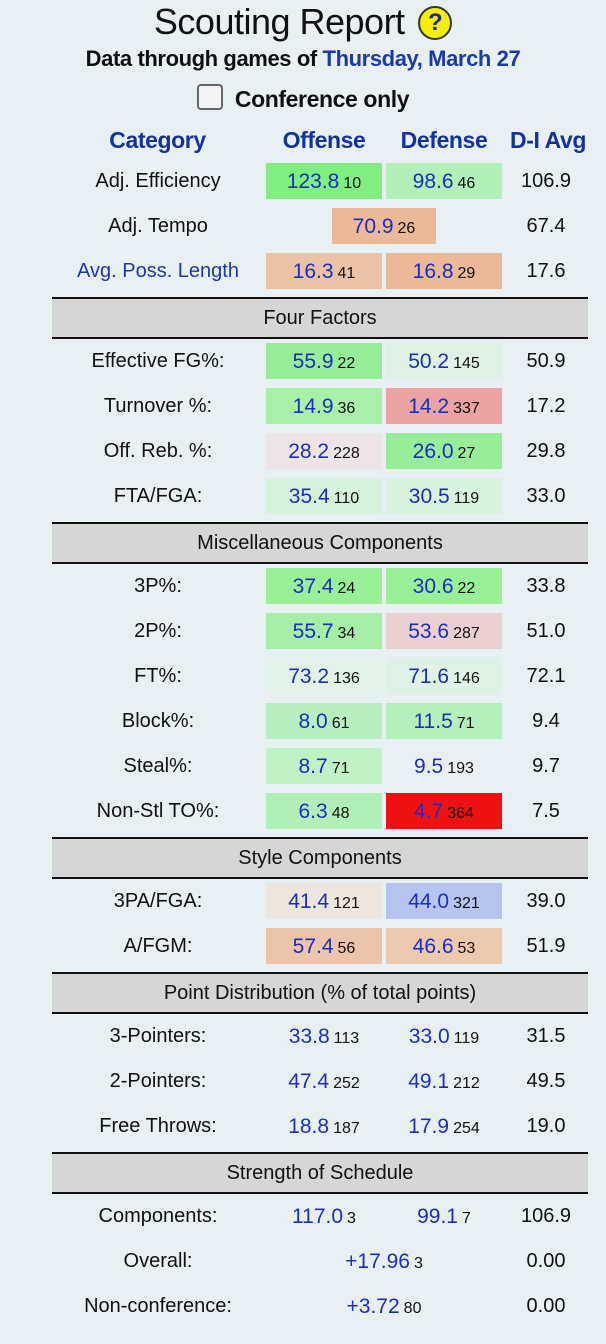 The image size is (606, 1344). I want to click on stat-rank: 10, so click(352, 183).